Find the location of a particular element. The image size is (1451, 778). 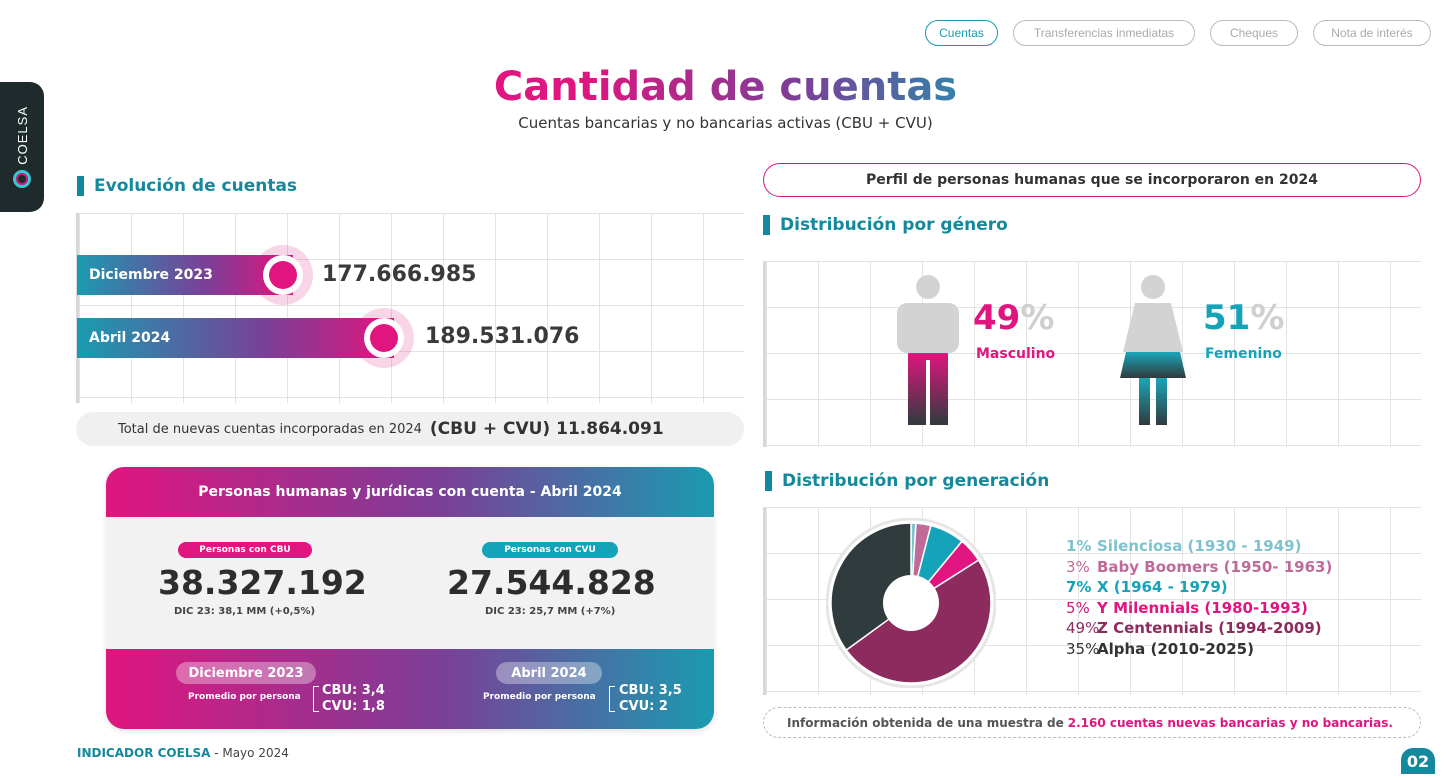

legend-percent: 7% is located at coordinates (1079, 587).